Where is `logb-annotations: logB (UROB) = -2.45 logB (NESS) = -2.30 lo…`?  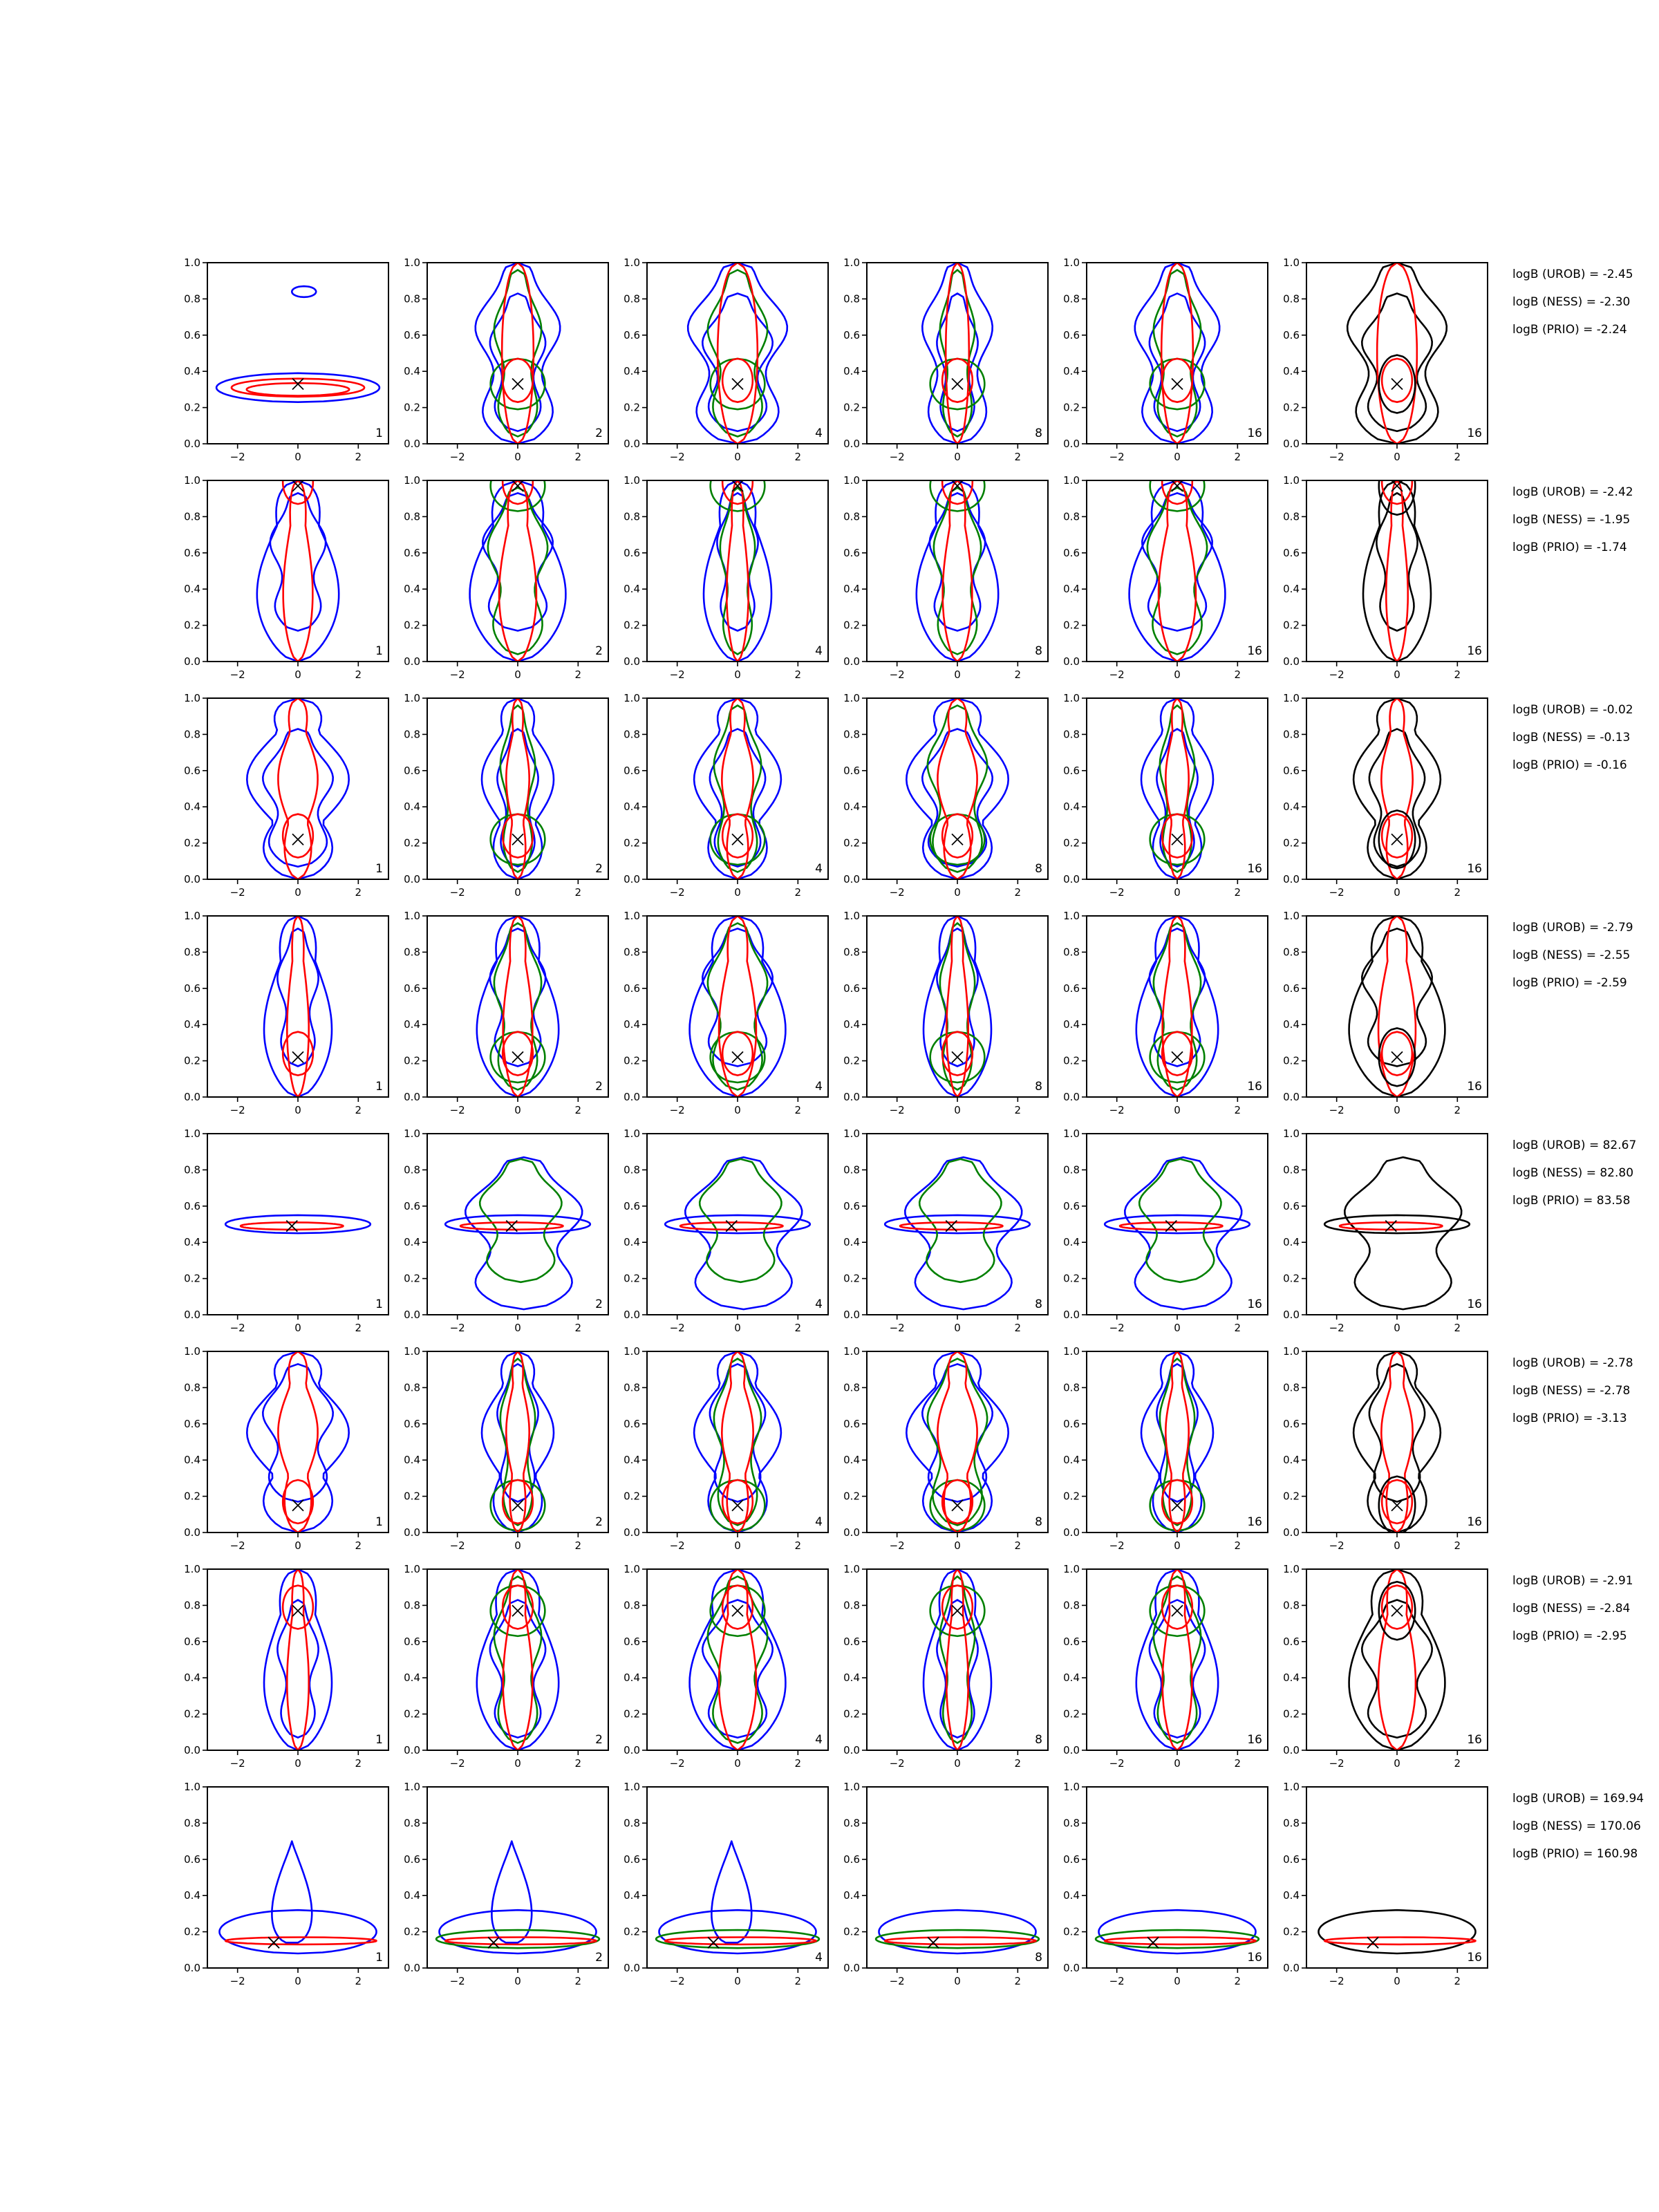 logb-annotations: logB (UROB) = -2.45 logB (NESS) = -2.30 lo… is located at coordinates (1578, 1064).